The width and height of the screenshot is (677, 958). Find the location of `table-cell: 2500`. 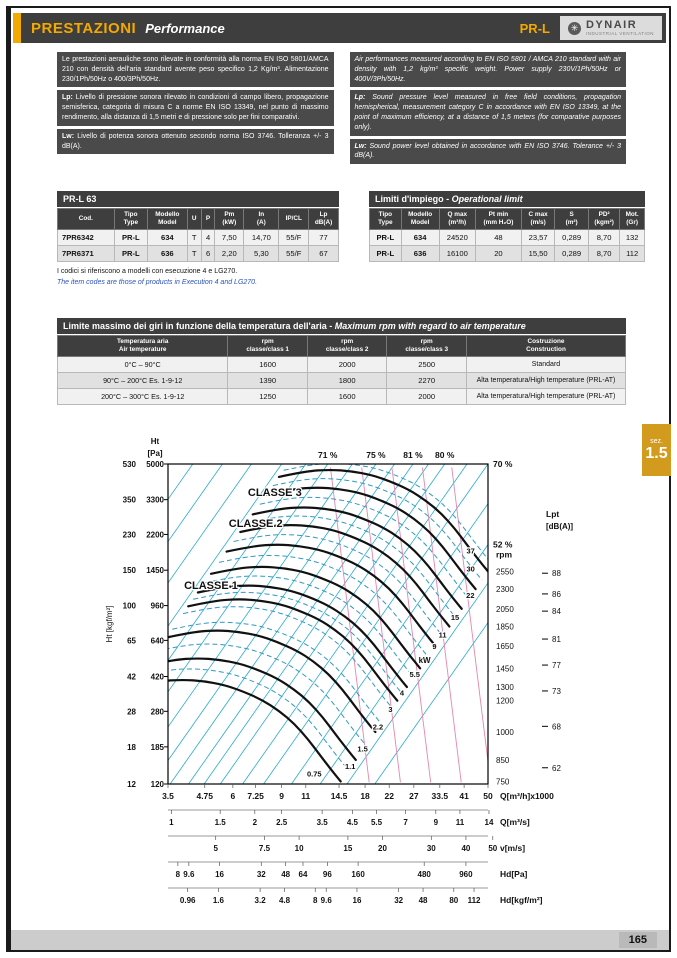

table-cell: 2500 is located at coordinates (426, 365).